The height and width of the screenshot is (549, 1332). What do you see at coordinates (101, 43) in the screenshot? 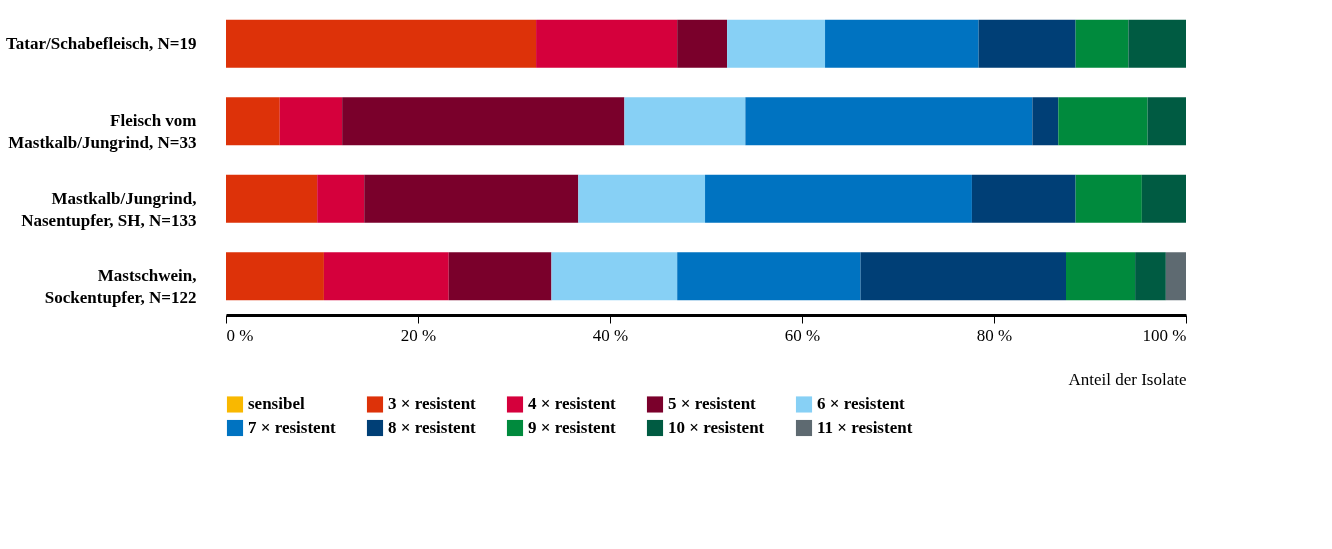
I see `y-tick-label: Tatar/Schabefleisch, N=19` at bounding box center [101, 43].